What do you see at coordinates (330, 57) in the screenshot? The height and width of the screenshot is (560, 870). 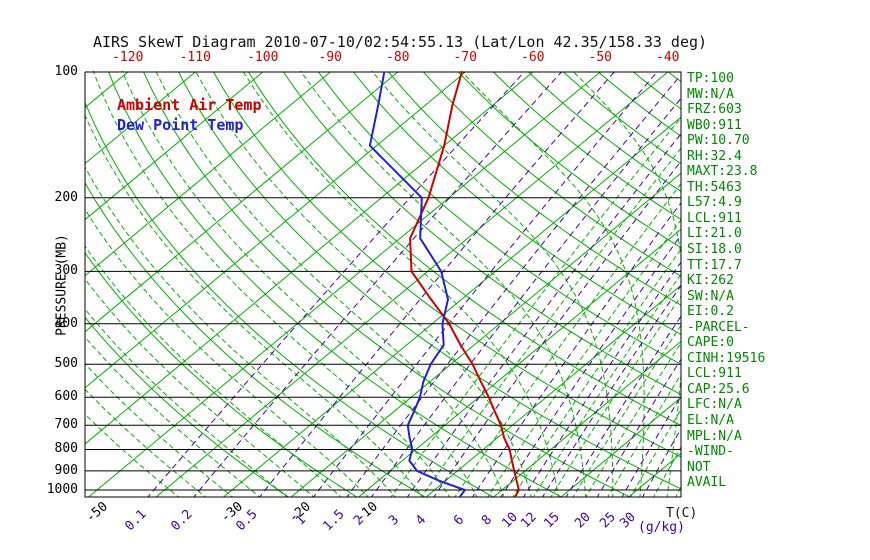 I see `top-temp-label: -90` at bounding box center [330, 57].